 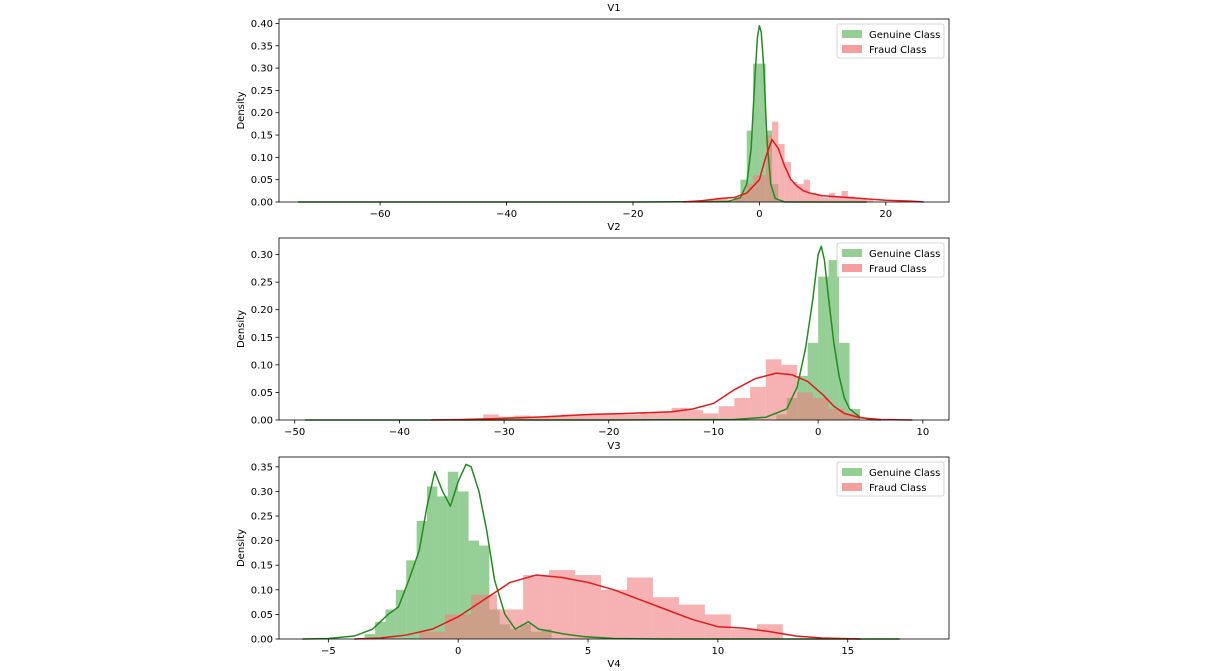 I want to click on x-tick-label: −5, so click(x=328, y=651).